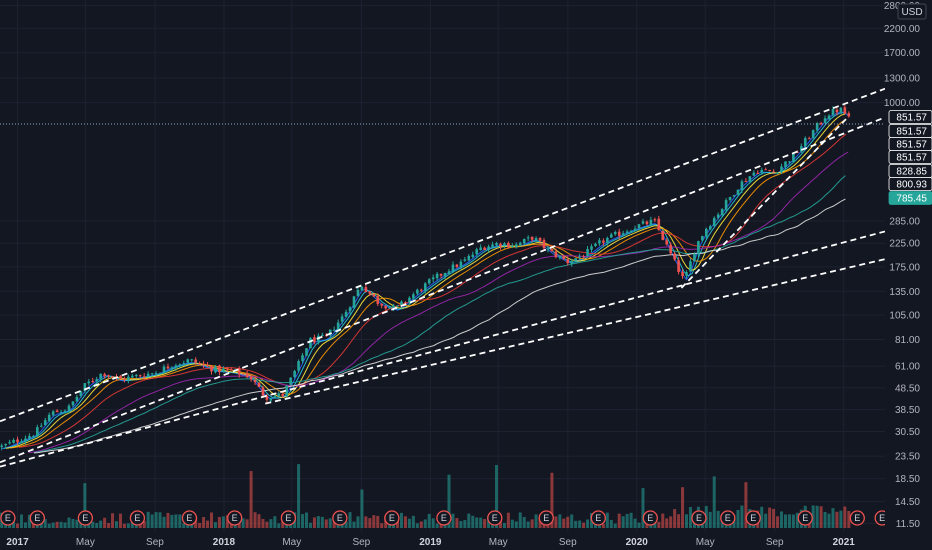  What do you see at coordinates (904, 316) in the screenshot?
I see `price-tick-label: 105.00` at bounding box center [904, 316].